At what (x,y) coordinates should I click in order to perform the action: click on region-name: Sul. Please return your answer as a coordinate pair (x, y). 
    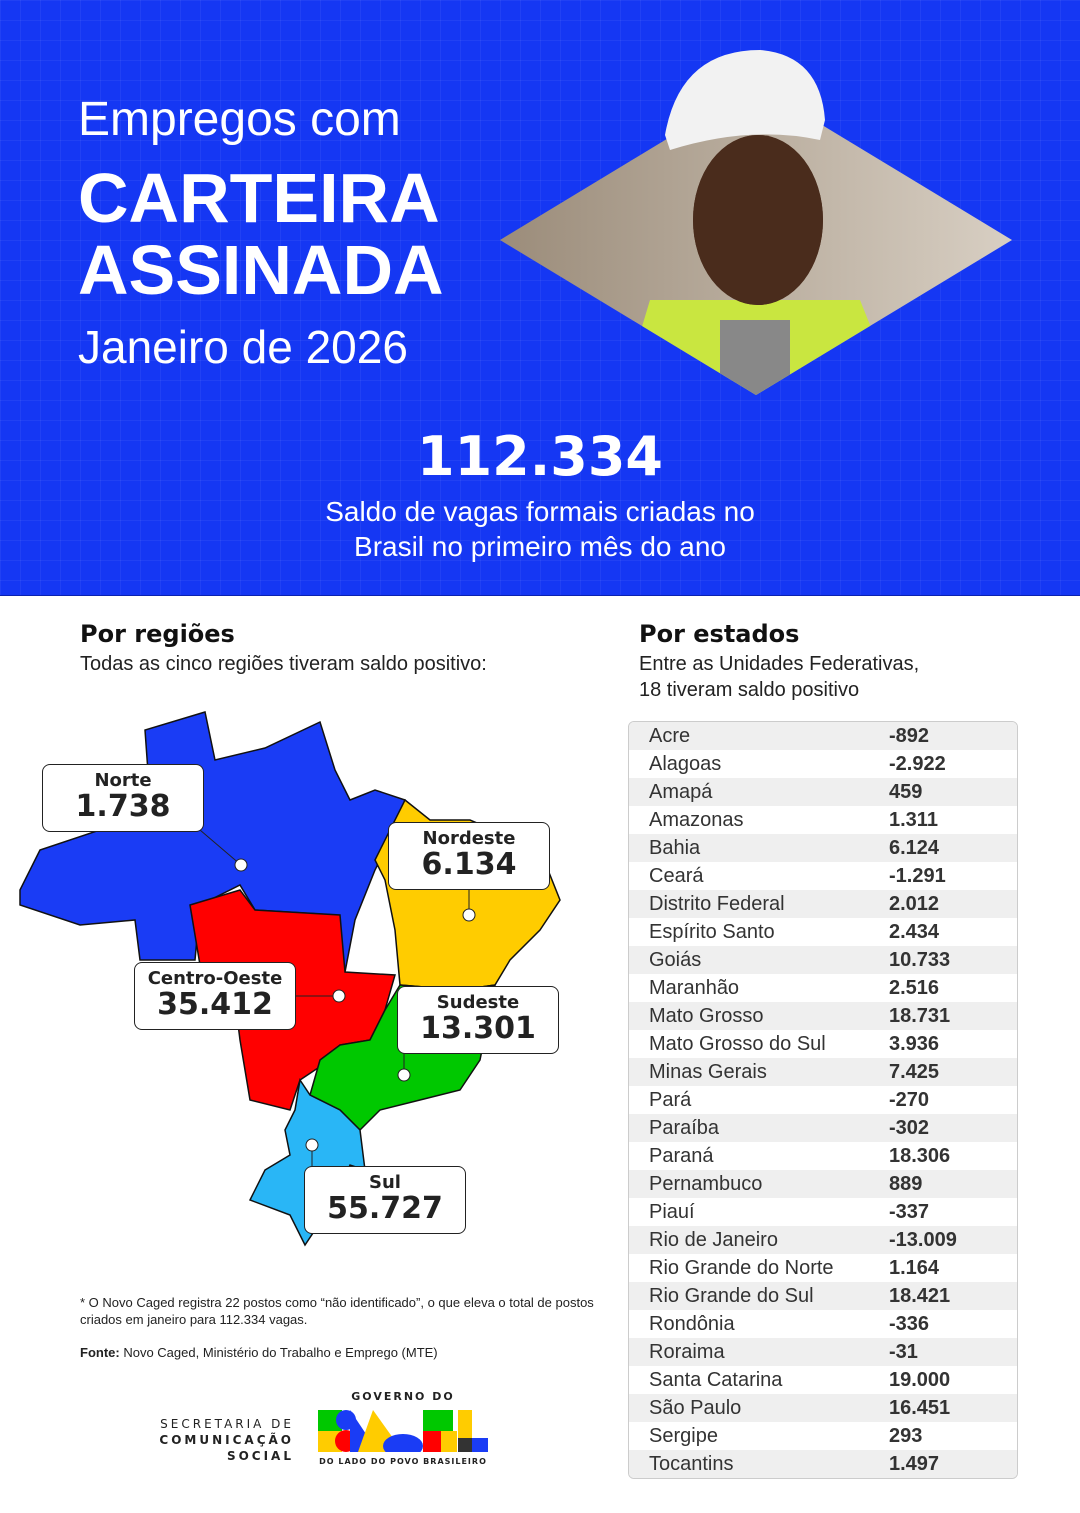
    Looking at the image, I should click on (385, 1182).